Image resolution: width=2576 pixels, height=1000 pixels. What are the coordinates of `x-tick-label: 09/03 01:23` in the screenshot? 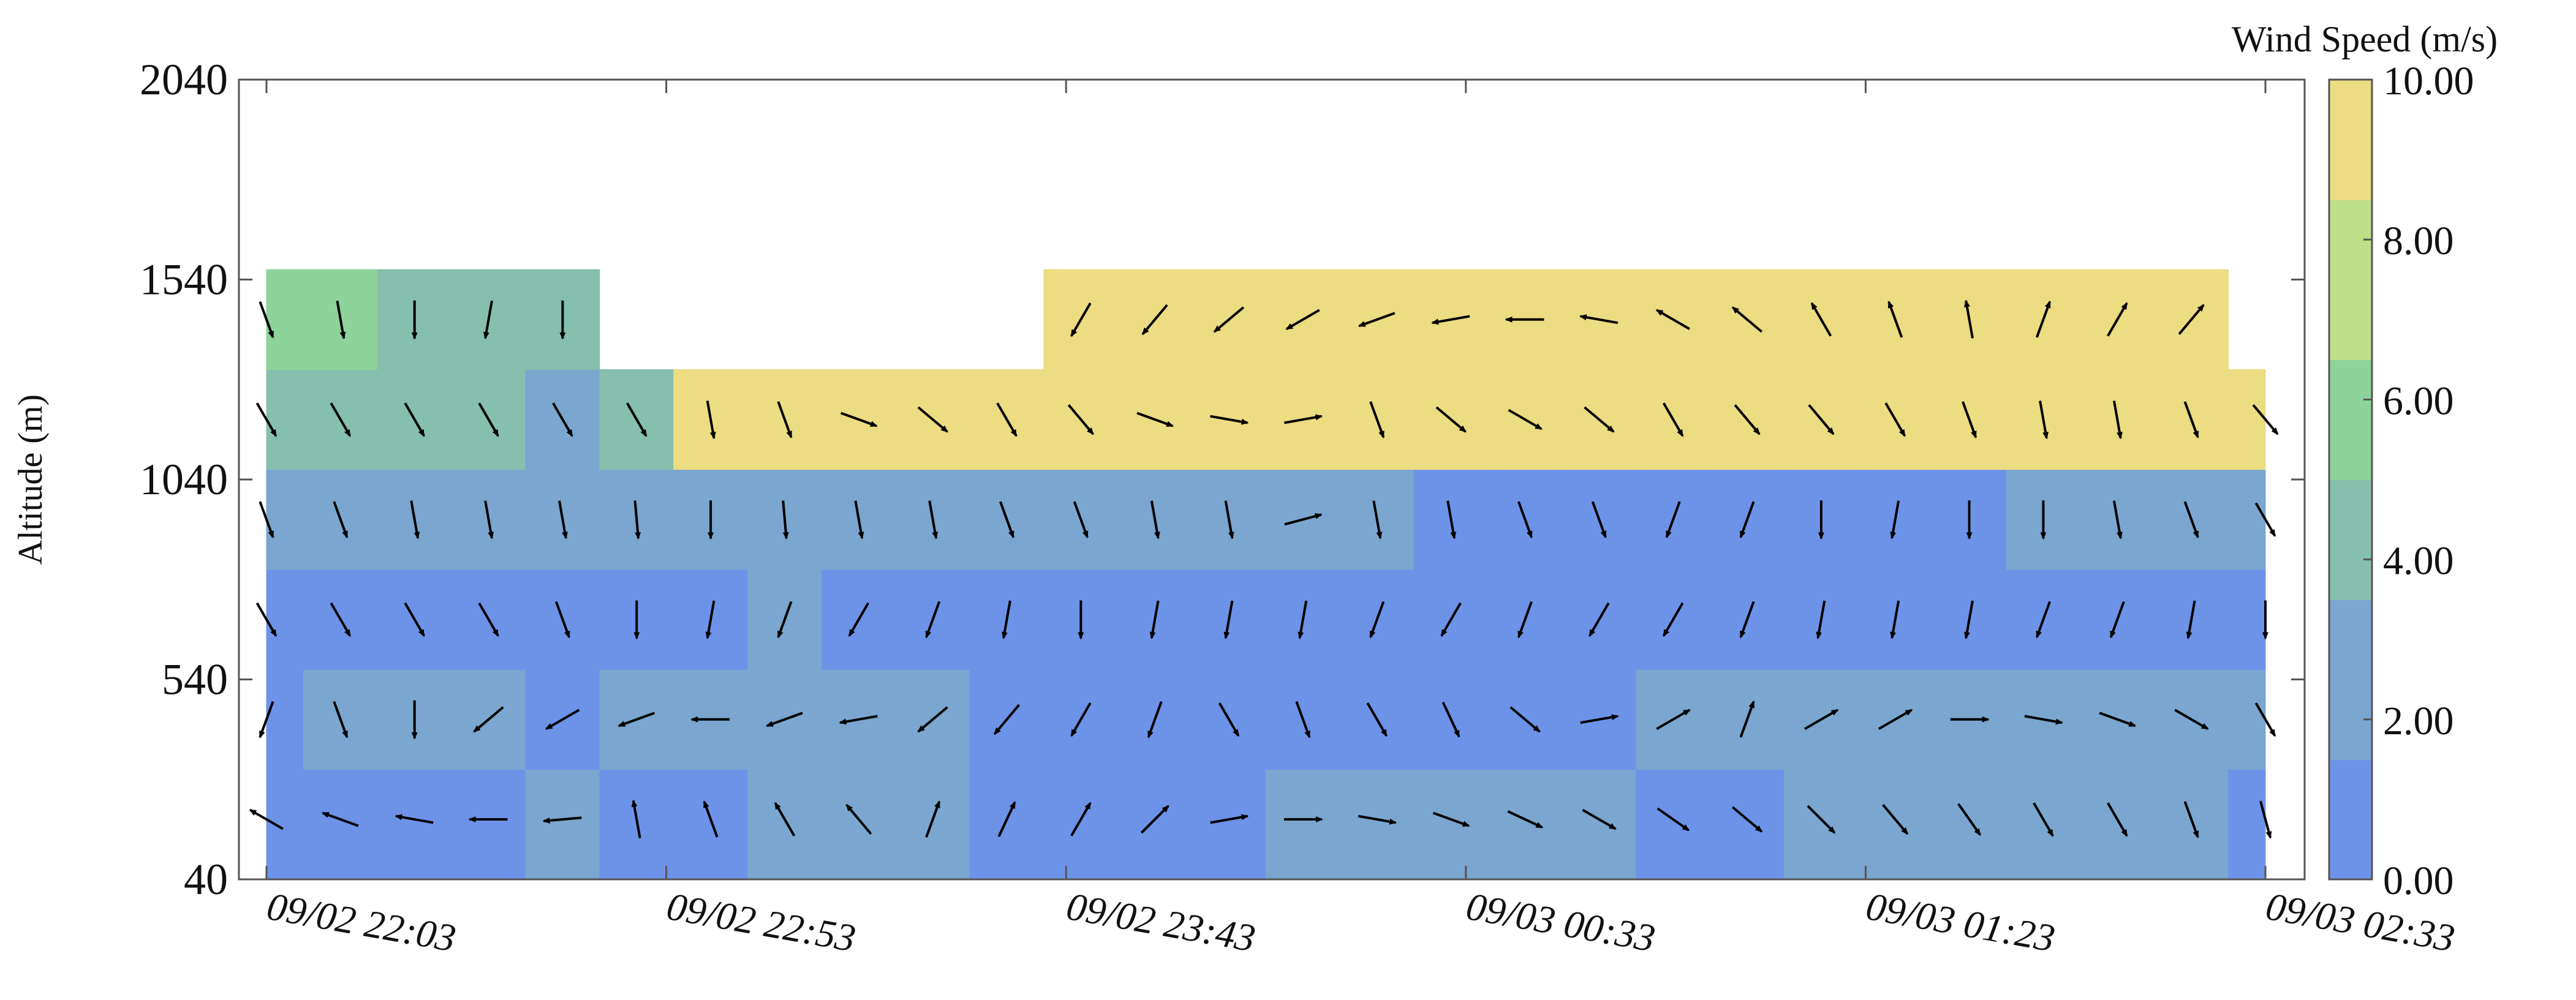 It's located at (1960, 922).